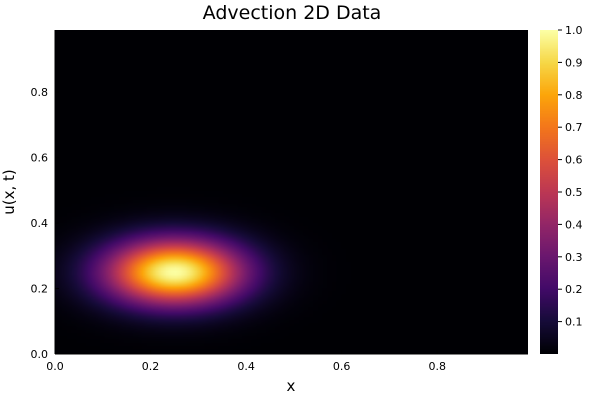  Describe the element at coordinates (291, 386) in the screenshot. I see `x-axis-label: x` at that location.